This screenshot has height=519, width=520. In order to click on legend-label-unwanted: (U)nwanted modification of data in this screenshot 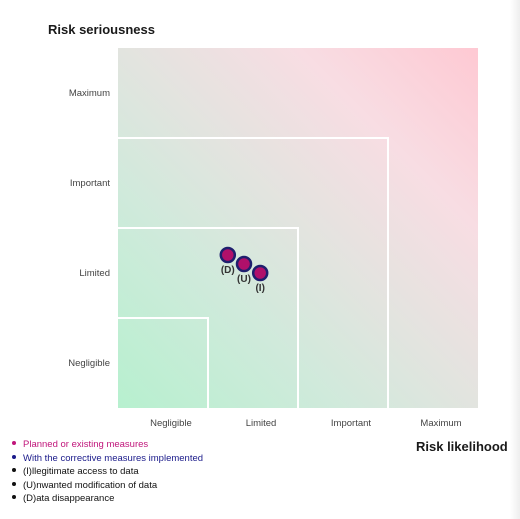, I will do `click(90, 485)`.